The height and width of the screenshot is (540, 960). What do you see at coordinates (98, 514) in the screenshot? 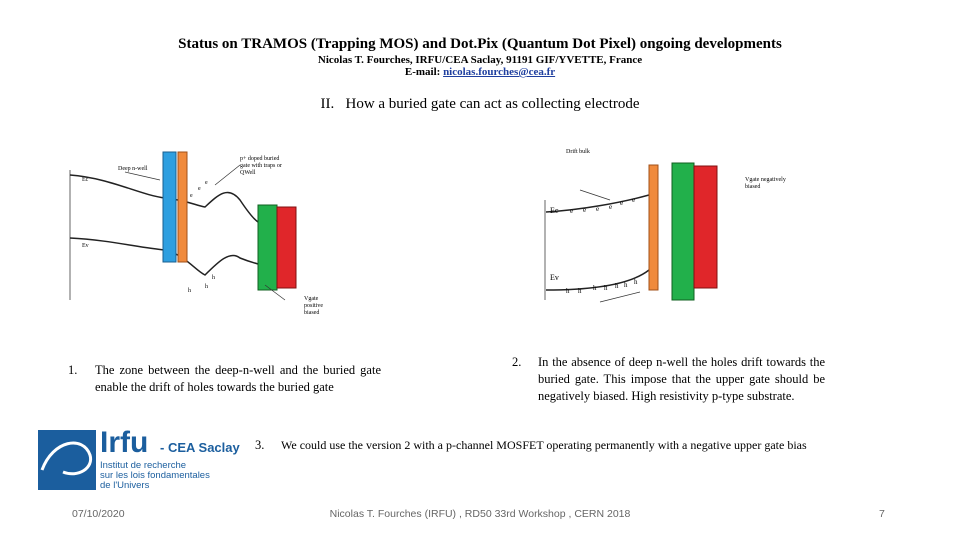
I see `footer-date: 07/10/2020` at bounding box center [98, 514].